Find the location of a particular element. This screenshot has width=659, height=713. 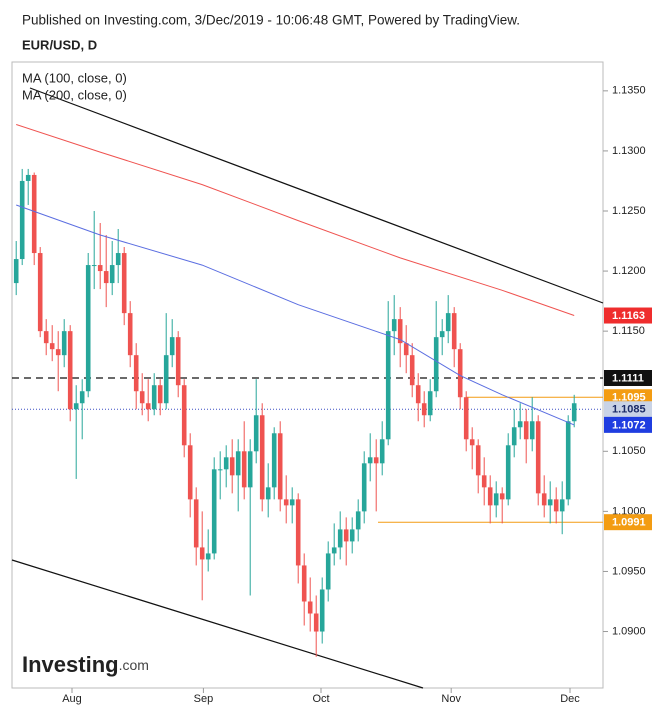

x-tick-label: Oct is located at coordinates (320, 699).